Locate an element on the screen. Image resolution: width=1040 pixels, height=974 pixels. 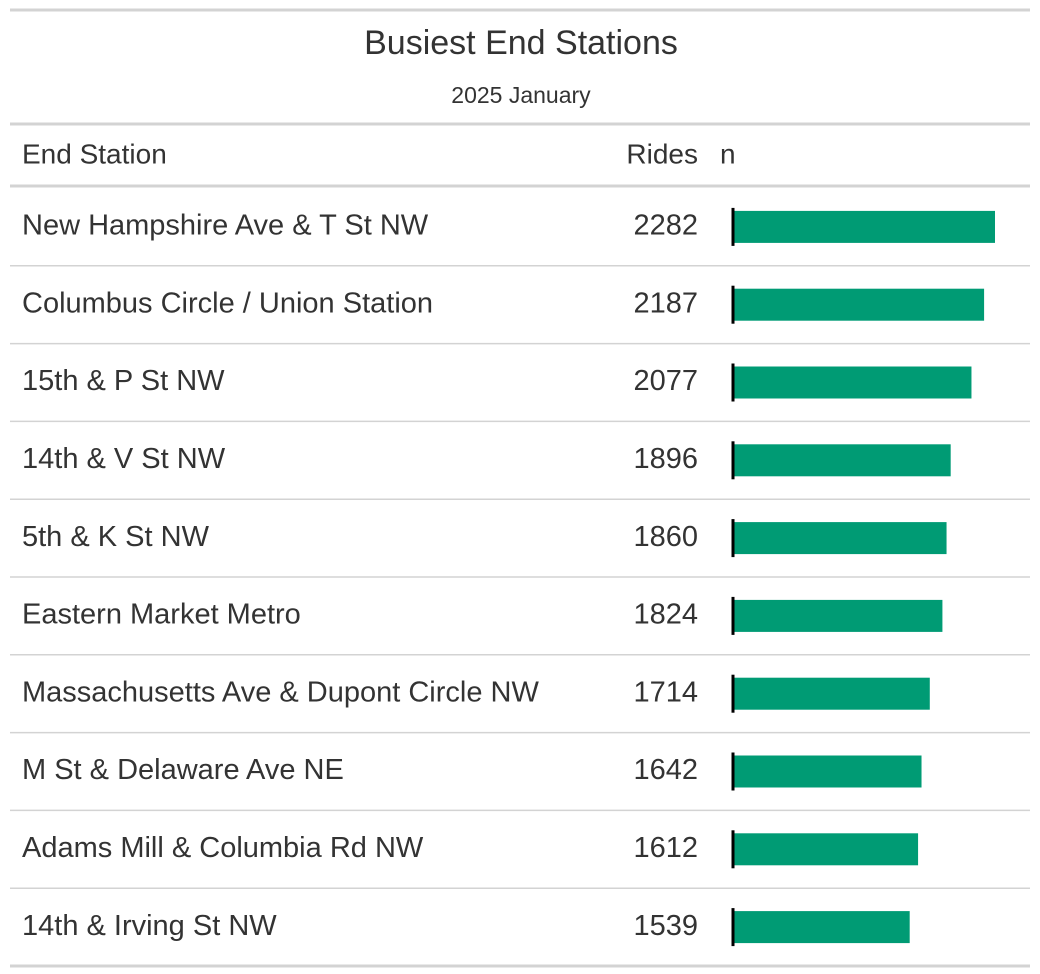
ride-count: 1539 is located at coordinates (665, 926).